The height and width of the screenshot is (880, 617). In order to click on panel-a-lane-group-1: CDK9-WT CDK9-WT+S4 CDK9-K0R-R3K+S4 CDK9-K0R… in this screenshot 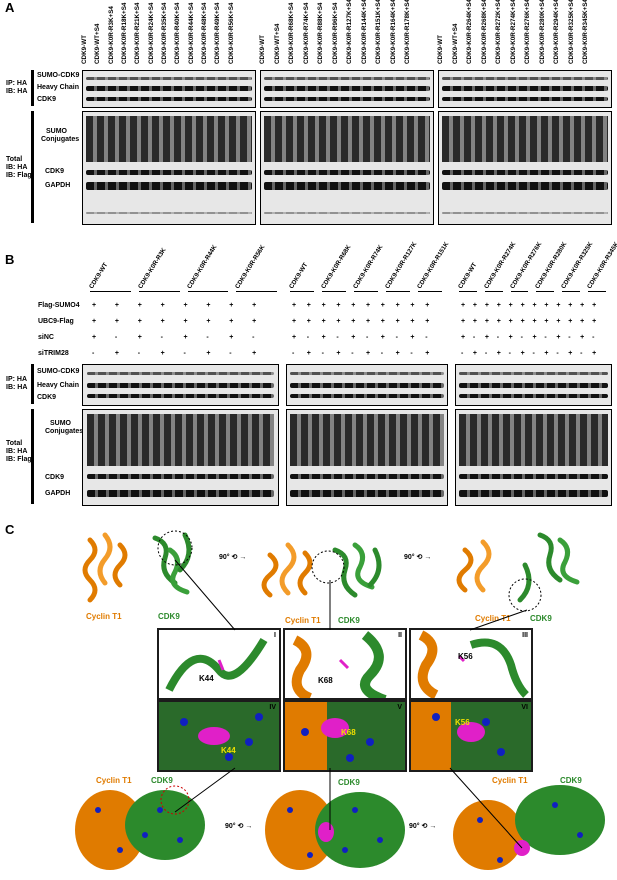, I will do `click(163, 34)`.